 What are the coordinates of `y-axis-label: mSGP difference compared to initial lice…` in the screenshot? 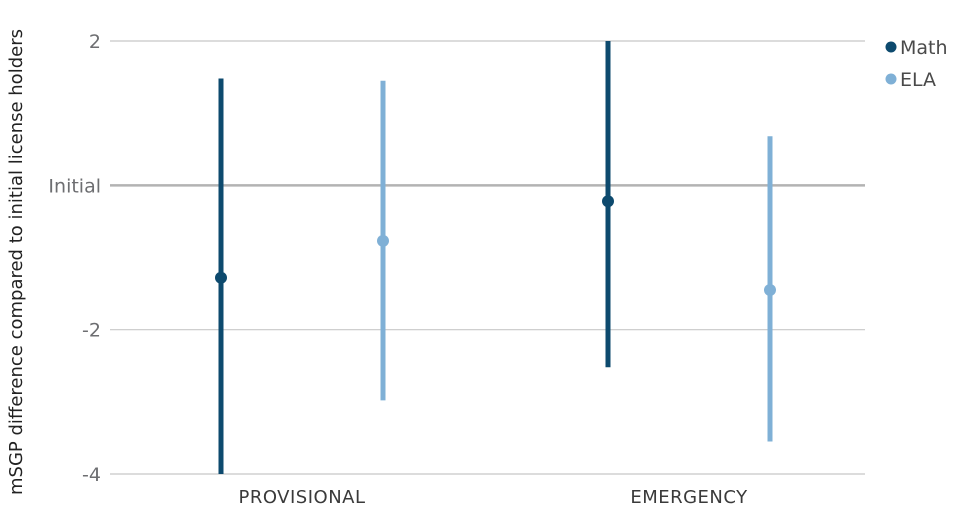 It's located at (16, 262).